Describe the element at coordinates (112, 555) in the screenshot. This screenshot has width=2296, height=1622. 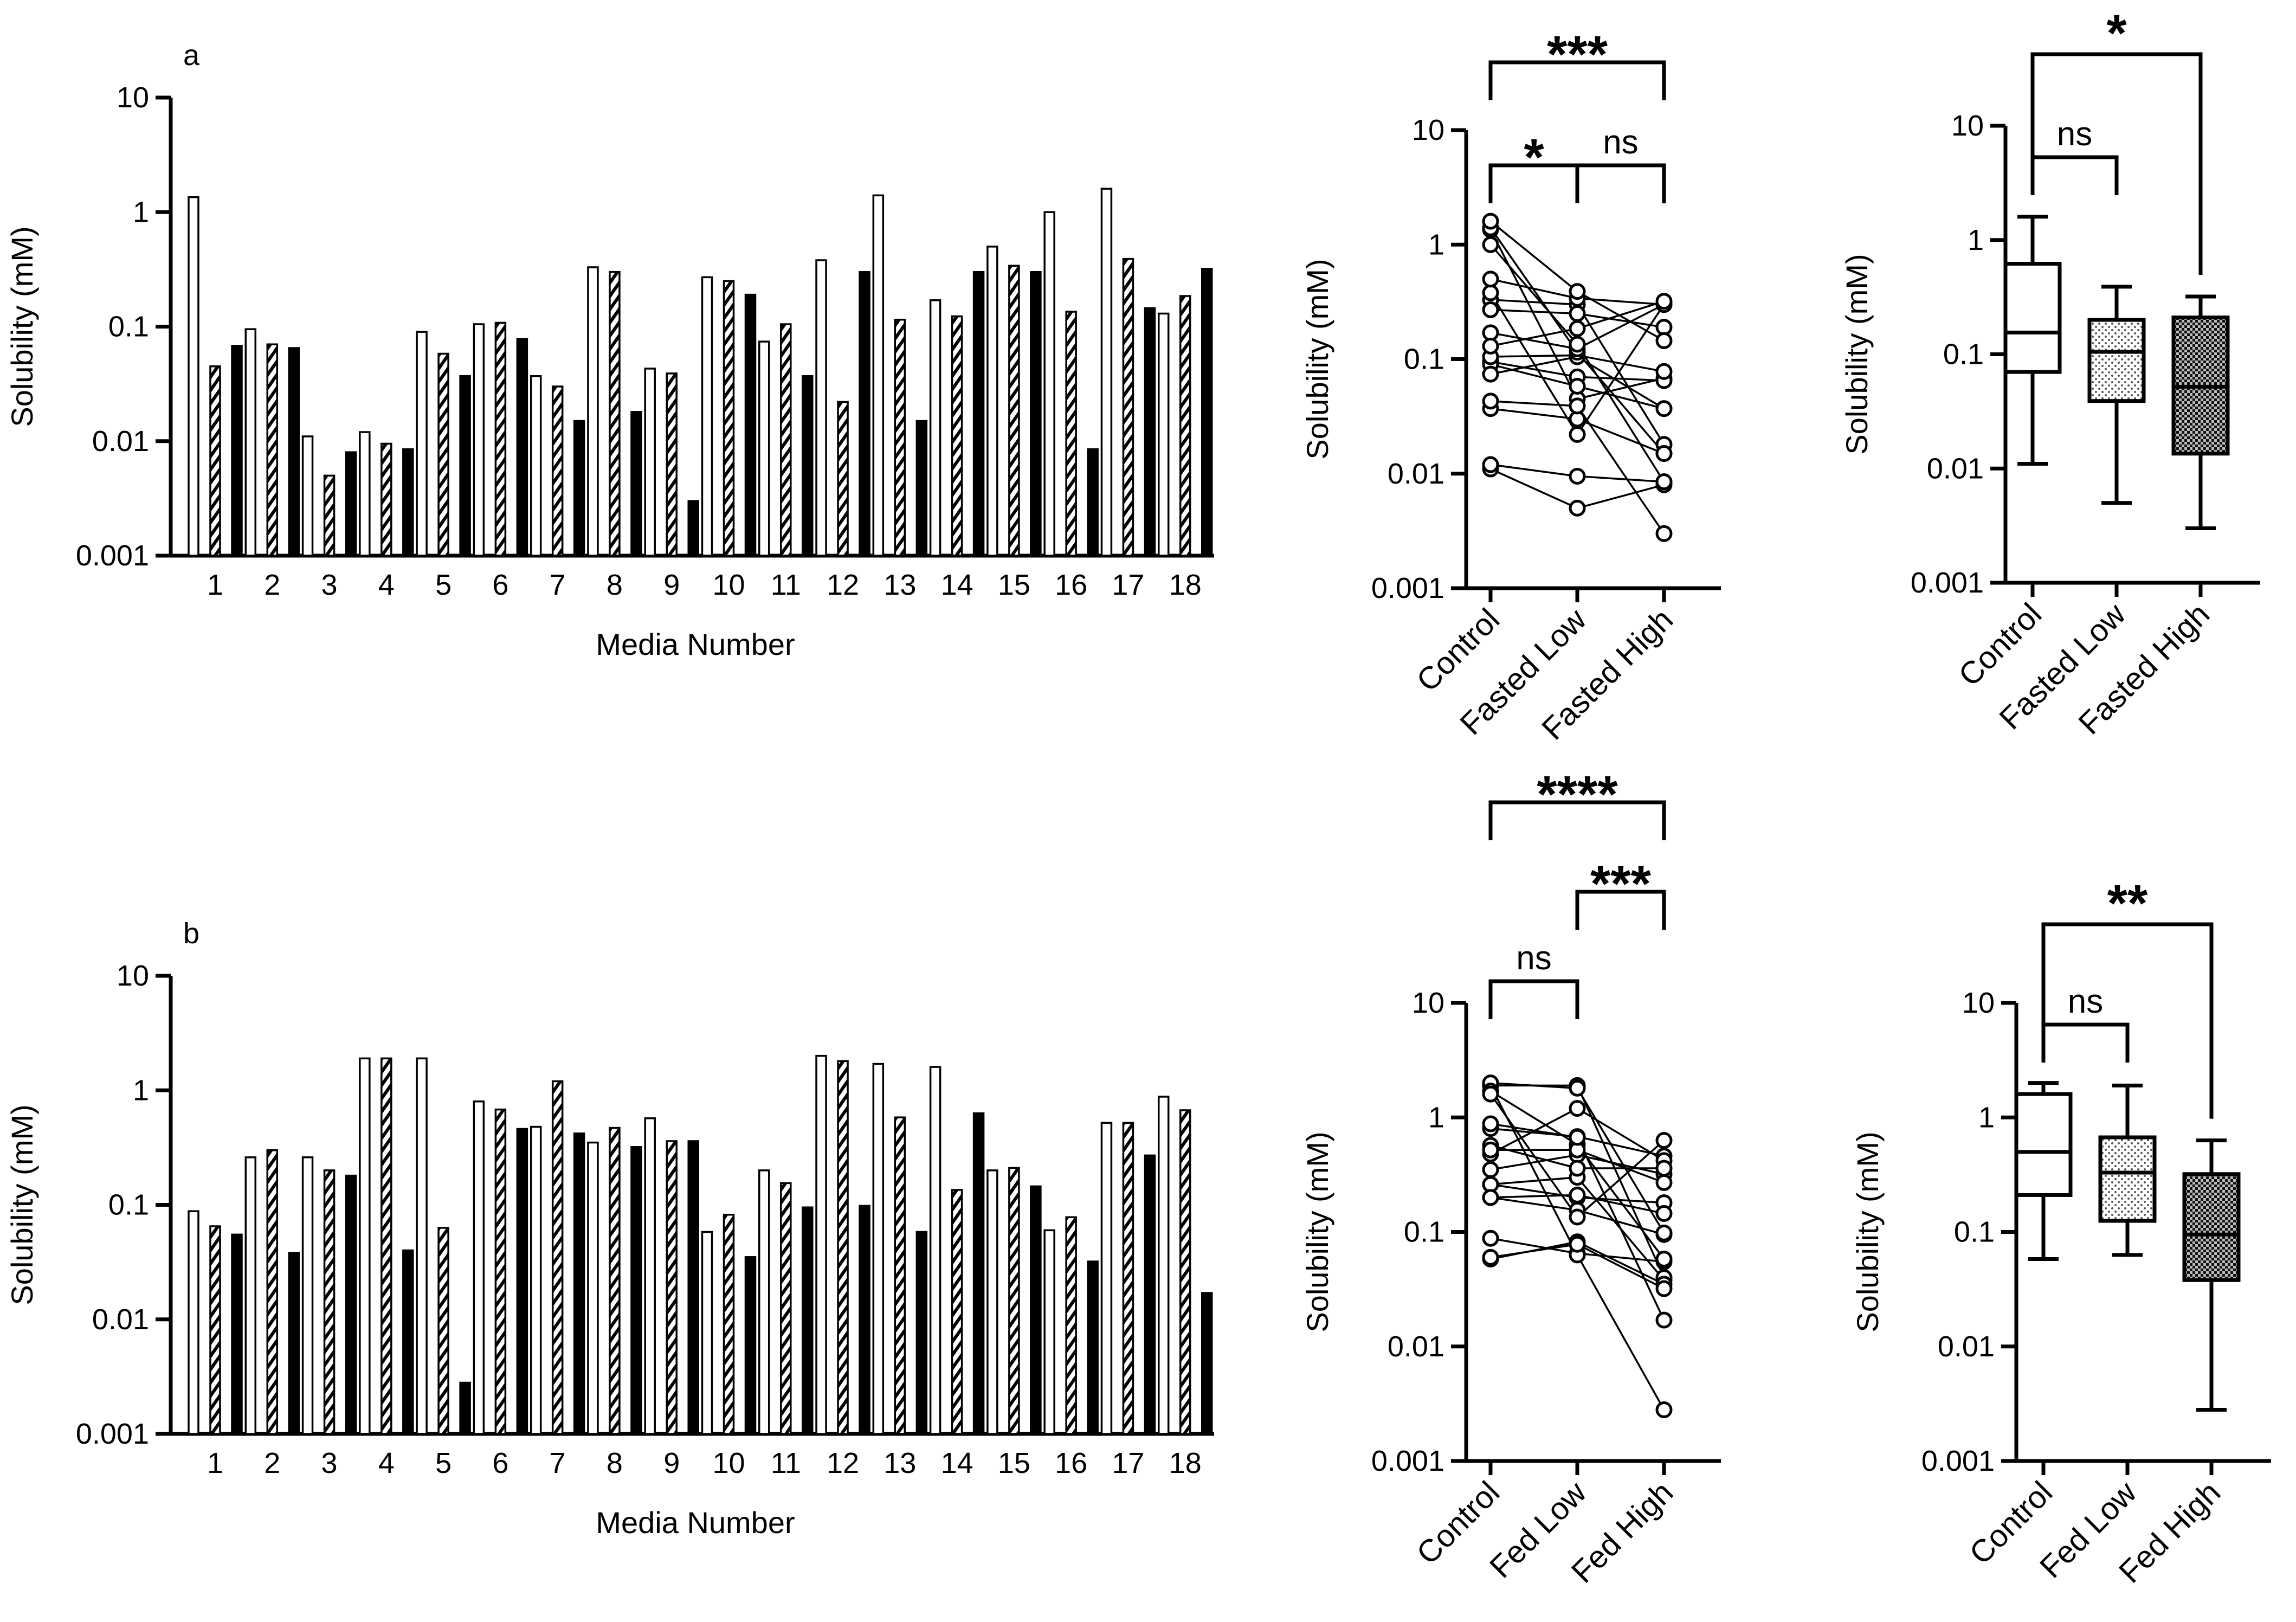
I see `y-tick-label: 0.001` at that location.